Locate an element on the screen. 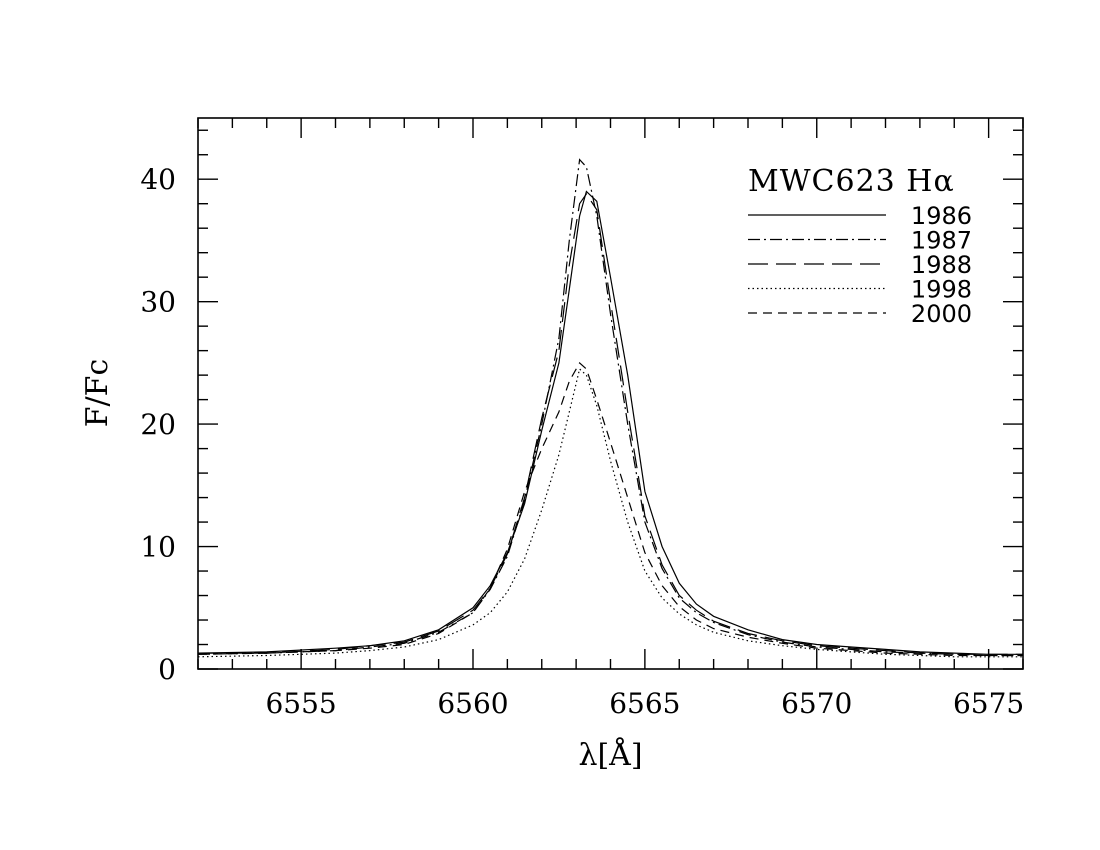  legend-label-2000: 2000 is located at coordinates (941, 314).